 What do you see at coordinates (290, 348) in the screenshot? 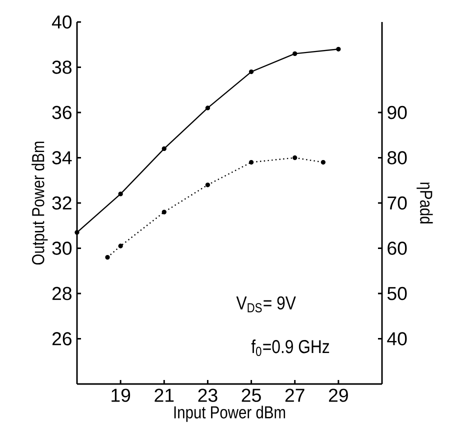
I see `annotation: f$_{0}$=0.9 GHz` at bounding box center [290, 348].